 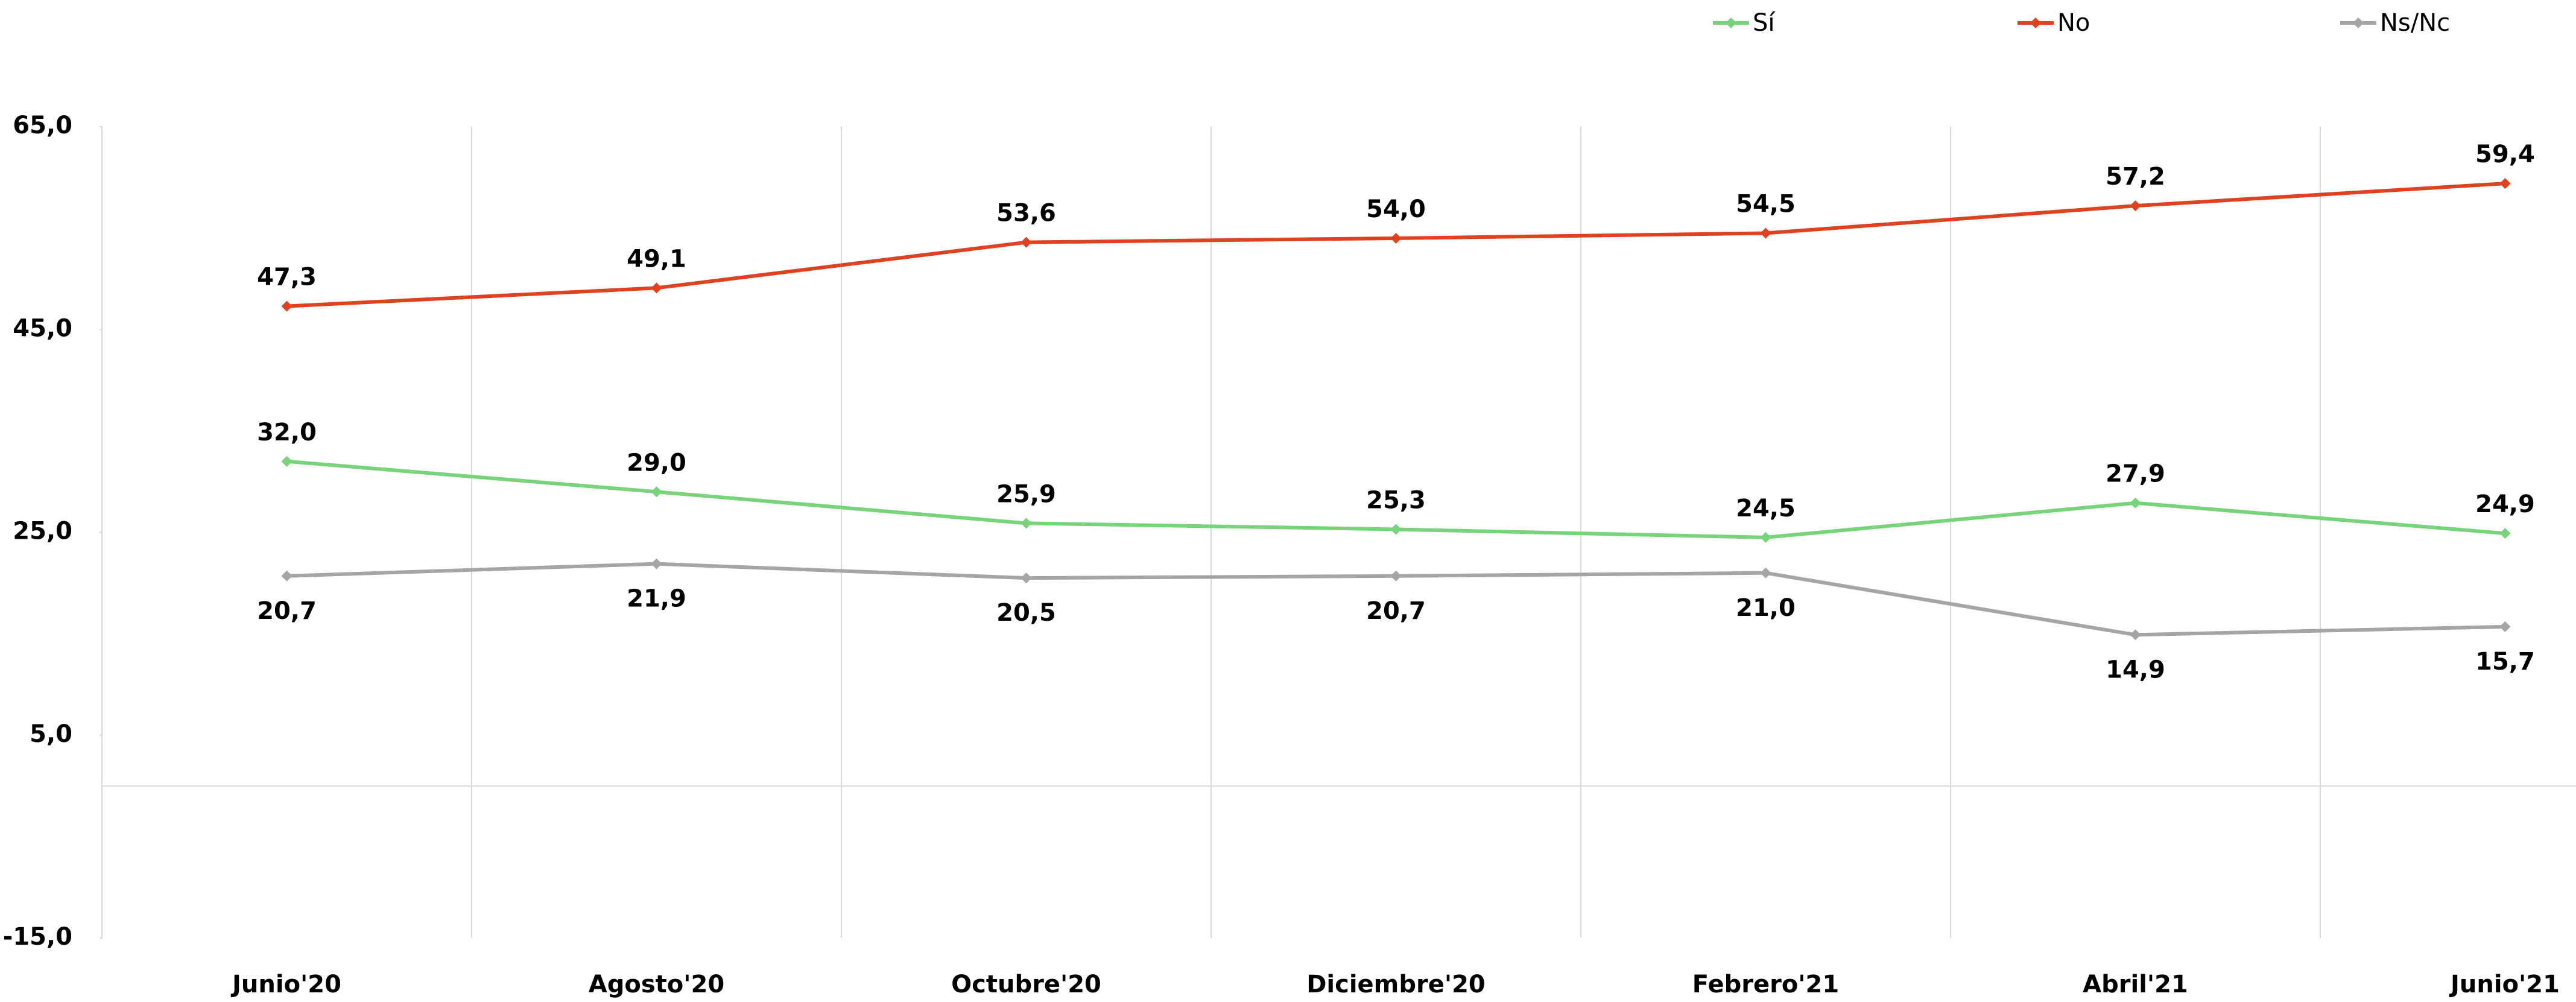 I want to click on y-tick-label: 25,0, so click(x=42, y=531).